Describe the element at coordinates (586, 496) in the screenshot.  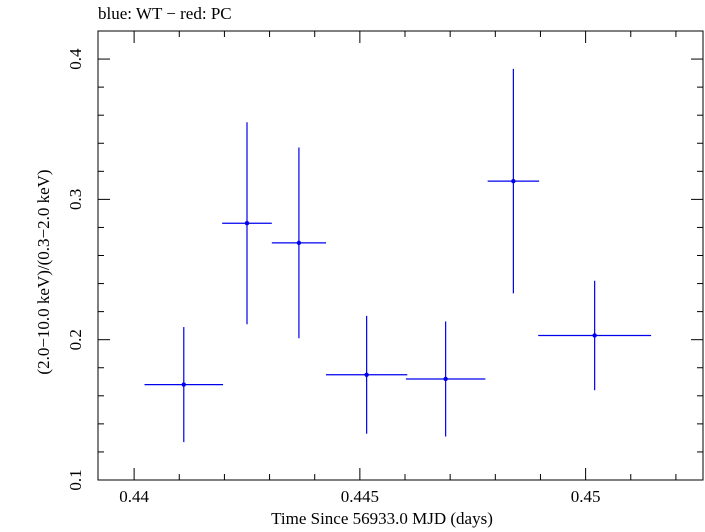
I see `x-tick-label: 0.45` at that location.